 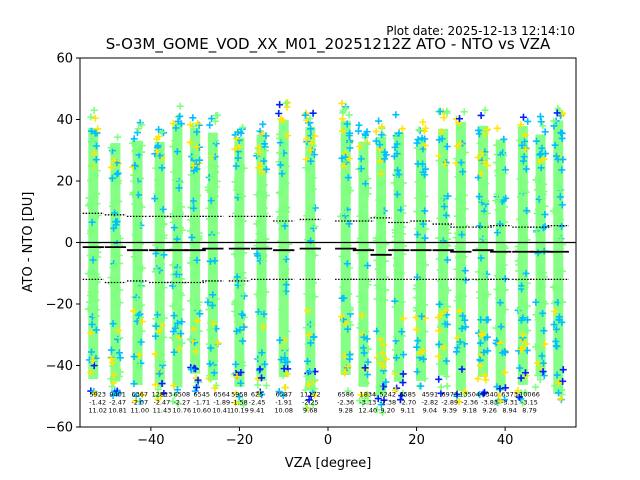 I want to click on bin-stat-text: 11.00, so click(x=139, y=410).